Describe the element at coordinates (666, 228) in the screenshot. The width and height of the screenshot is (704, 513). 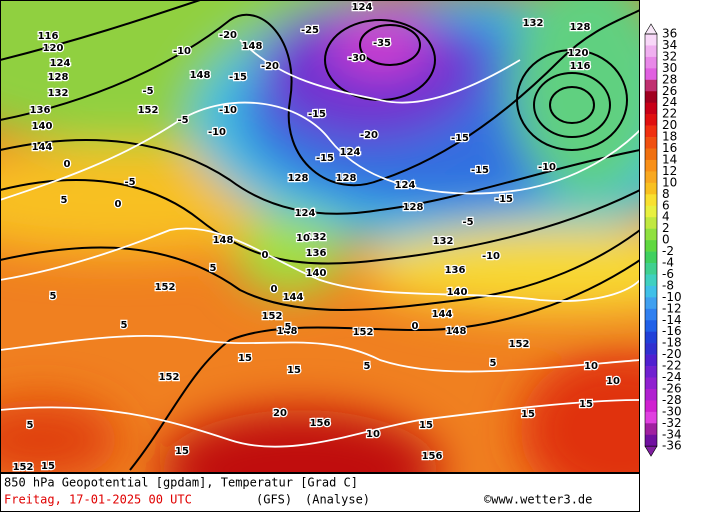
I see `colorbar-label: 2` at that location.